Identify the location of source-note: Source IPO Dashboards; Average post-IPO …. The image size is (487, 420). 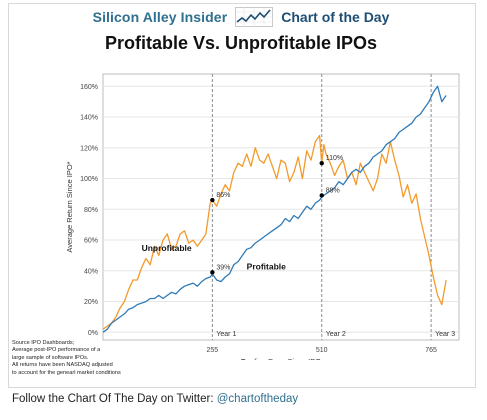
(92, 358).